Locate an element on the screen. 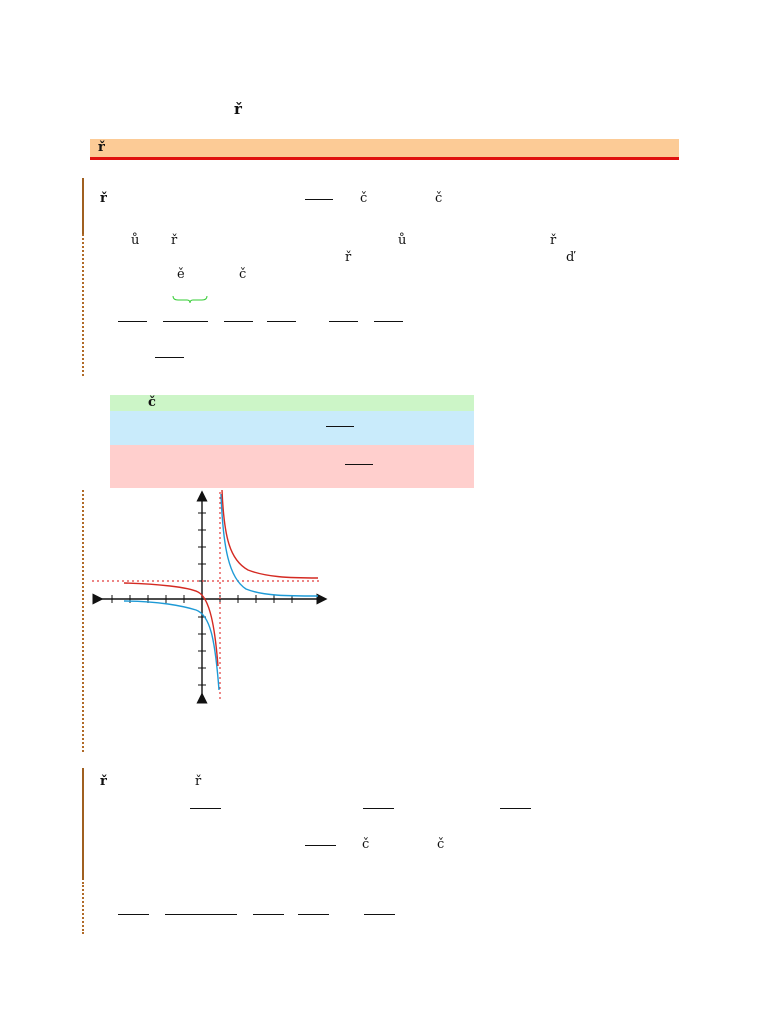 The width and height of the screenshot is (768, 1024). blue-curve-right is located at coordinates (269, 545).